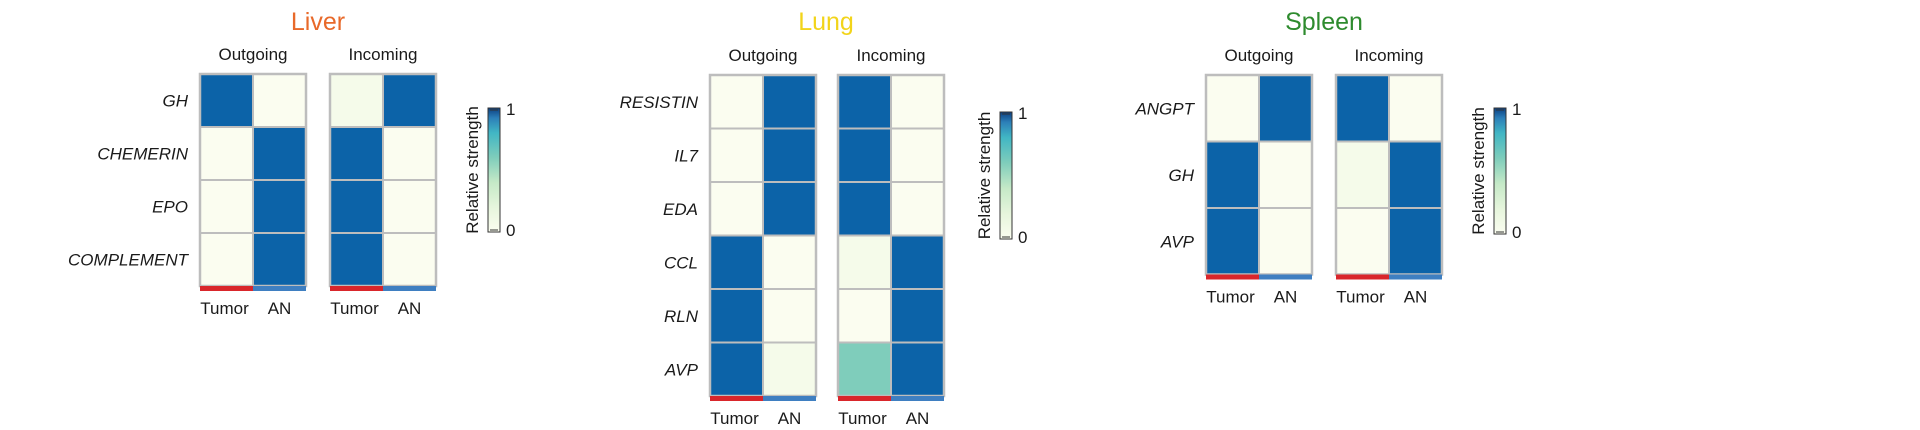  What do you see at coordinates (659, 102) in the screenshot?
I see `row-label: RESISTIN` at bounding box center [659, 102].